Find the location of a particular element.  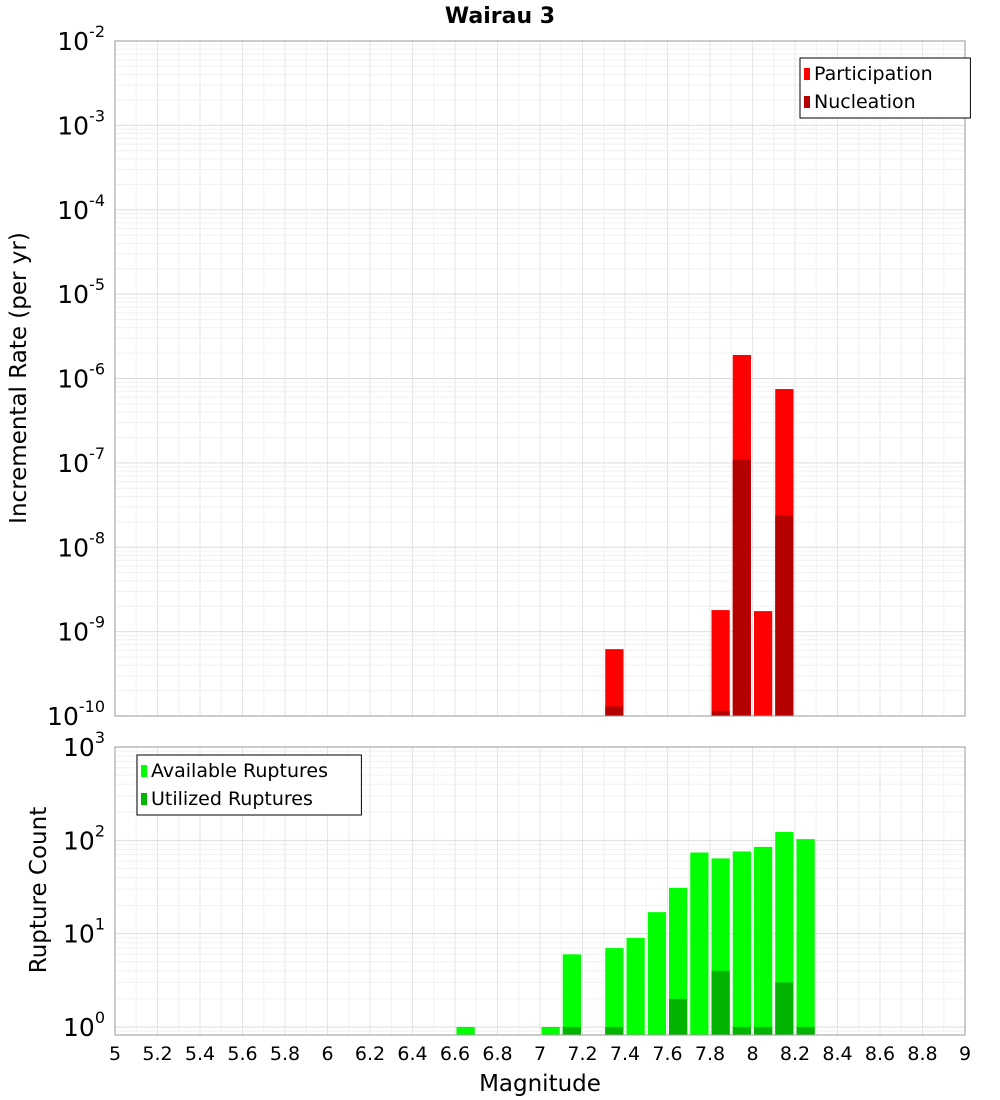

count-legend: Available Ruptures Utilized Ruptures is located at coordinates (249, 785).